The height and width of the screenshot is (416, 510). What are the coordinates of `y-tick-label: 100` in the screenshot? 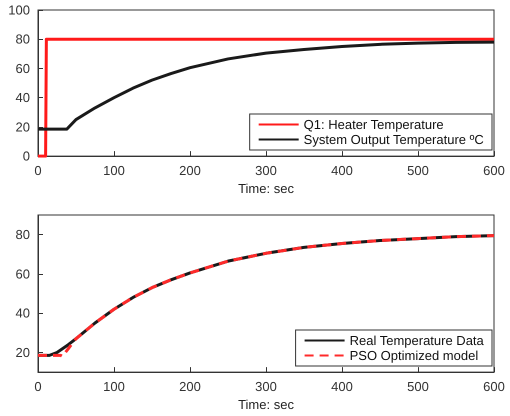 It's located at (19, 10).